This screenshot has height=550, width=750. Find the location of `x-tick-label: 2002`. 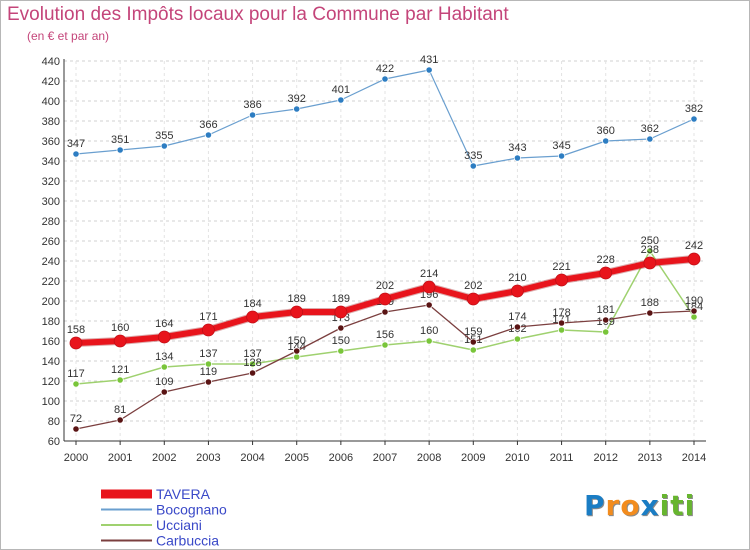

x-tick-label: 2002 is located at coordinates (164, 458).